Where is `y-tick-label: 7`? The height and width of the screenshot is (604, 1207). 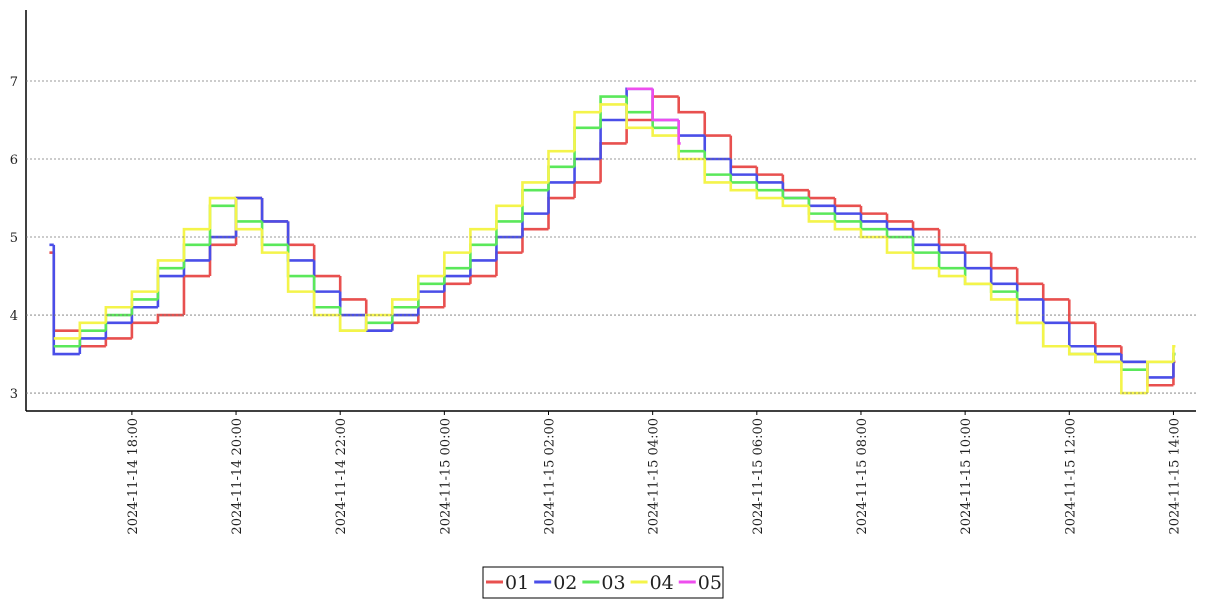
y-tick-label: 7 is located at coordinates (14, 82).